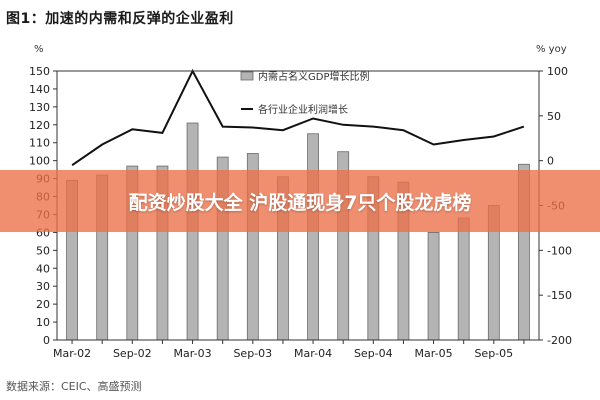  I want to click on x-tick-label: Mar-04, so click(313, 353).